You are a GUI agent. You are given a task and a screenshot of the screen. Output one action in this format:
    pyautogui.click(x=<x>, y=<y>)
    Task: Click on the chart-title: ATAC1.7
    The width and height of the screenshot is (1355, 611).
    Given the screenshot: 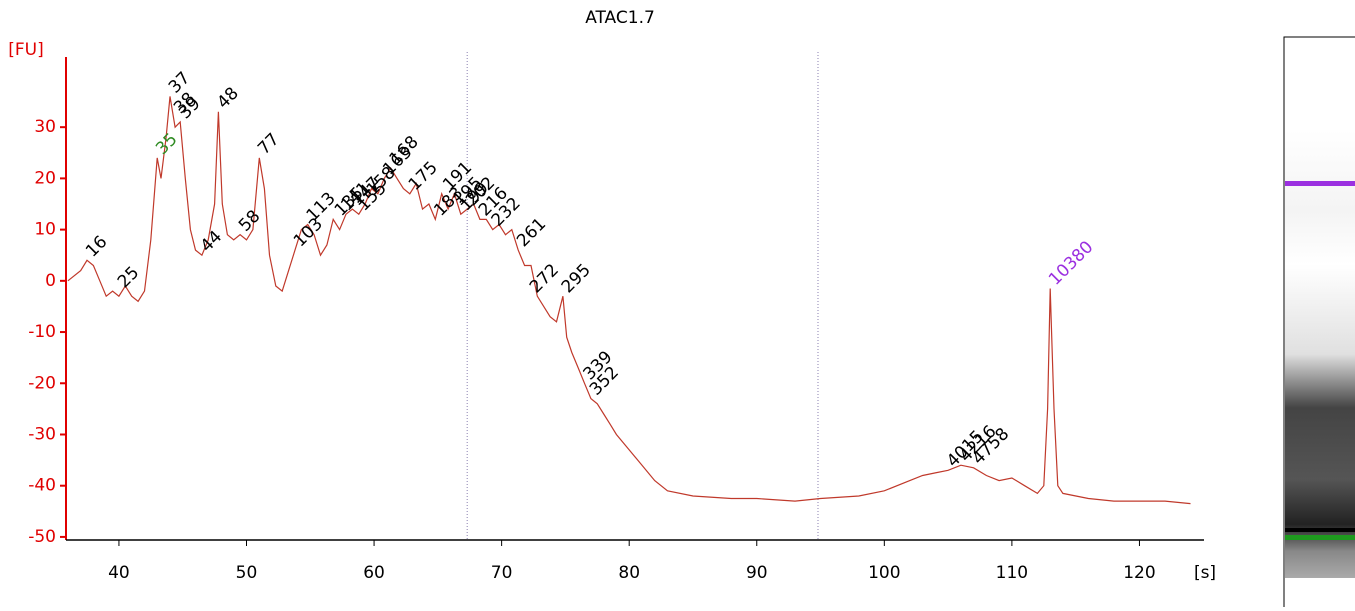 What is the action you would take?
    pyautogui.click(x=620, y=18)
    